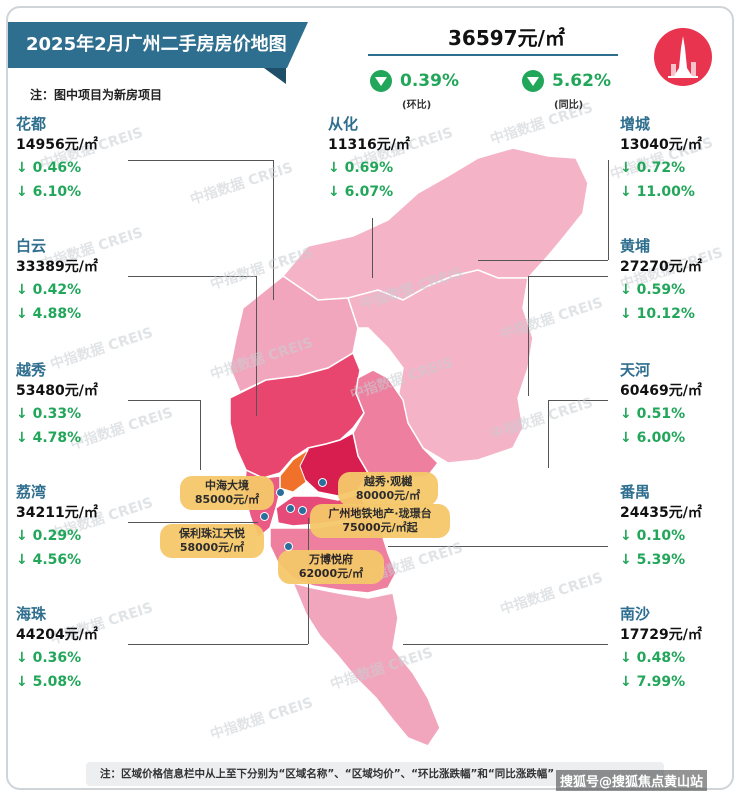  Describe the element at coordinates (57, 267) in the screenshot. I see `district-price: 33389元/㎡` at that location.